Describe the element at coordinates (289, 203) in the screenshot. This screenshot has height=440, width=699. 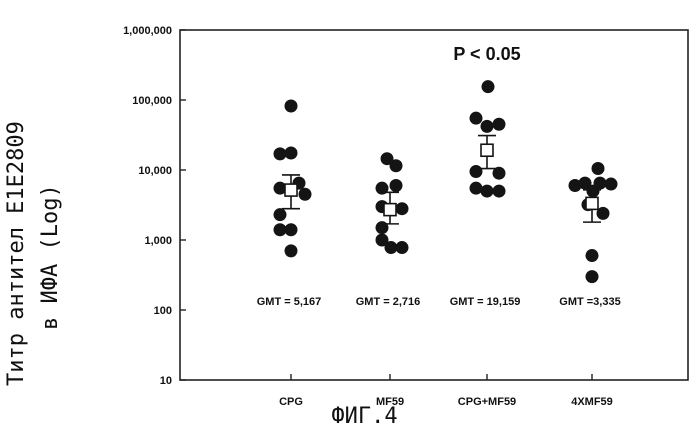
I see `group-cpg: GMT = 5,167` at that location.